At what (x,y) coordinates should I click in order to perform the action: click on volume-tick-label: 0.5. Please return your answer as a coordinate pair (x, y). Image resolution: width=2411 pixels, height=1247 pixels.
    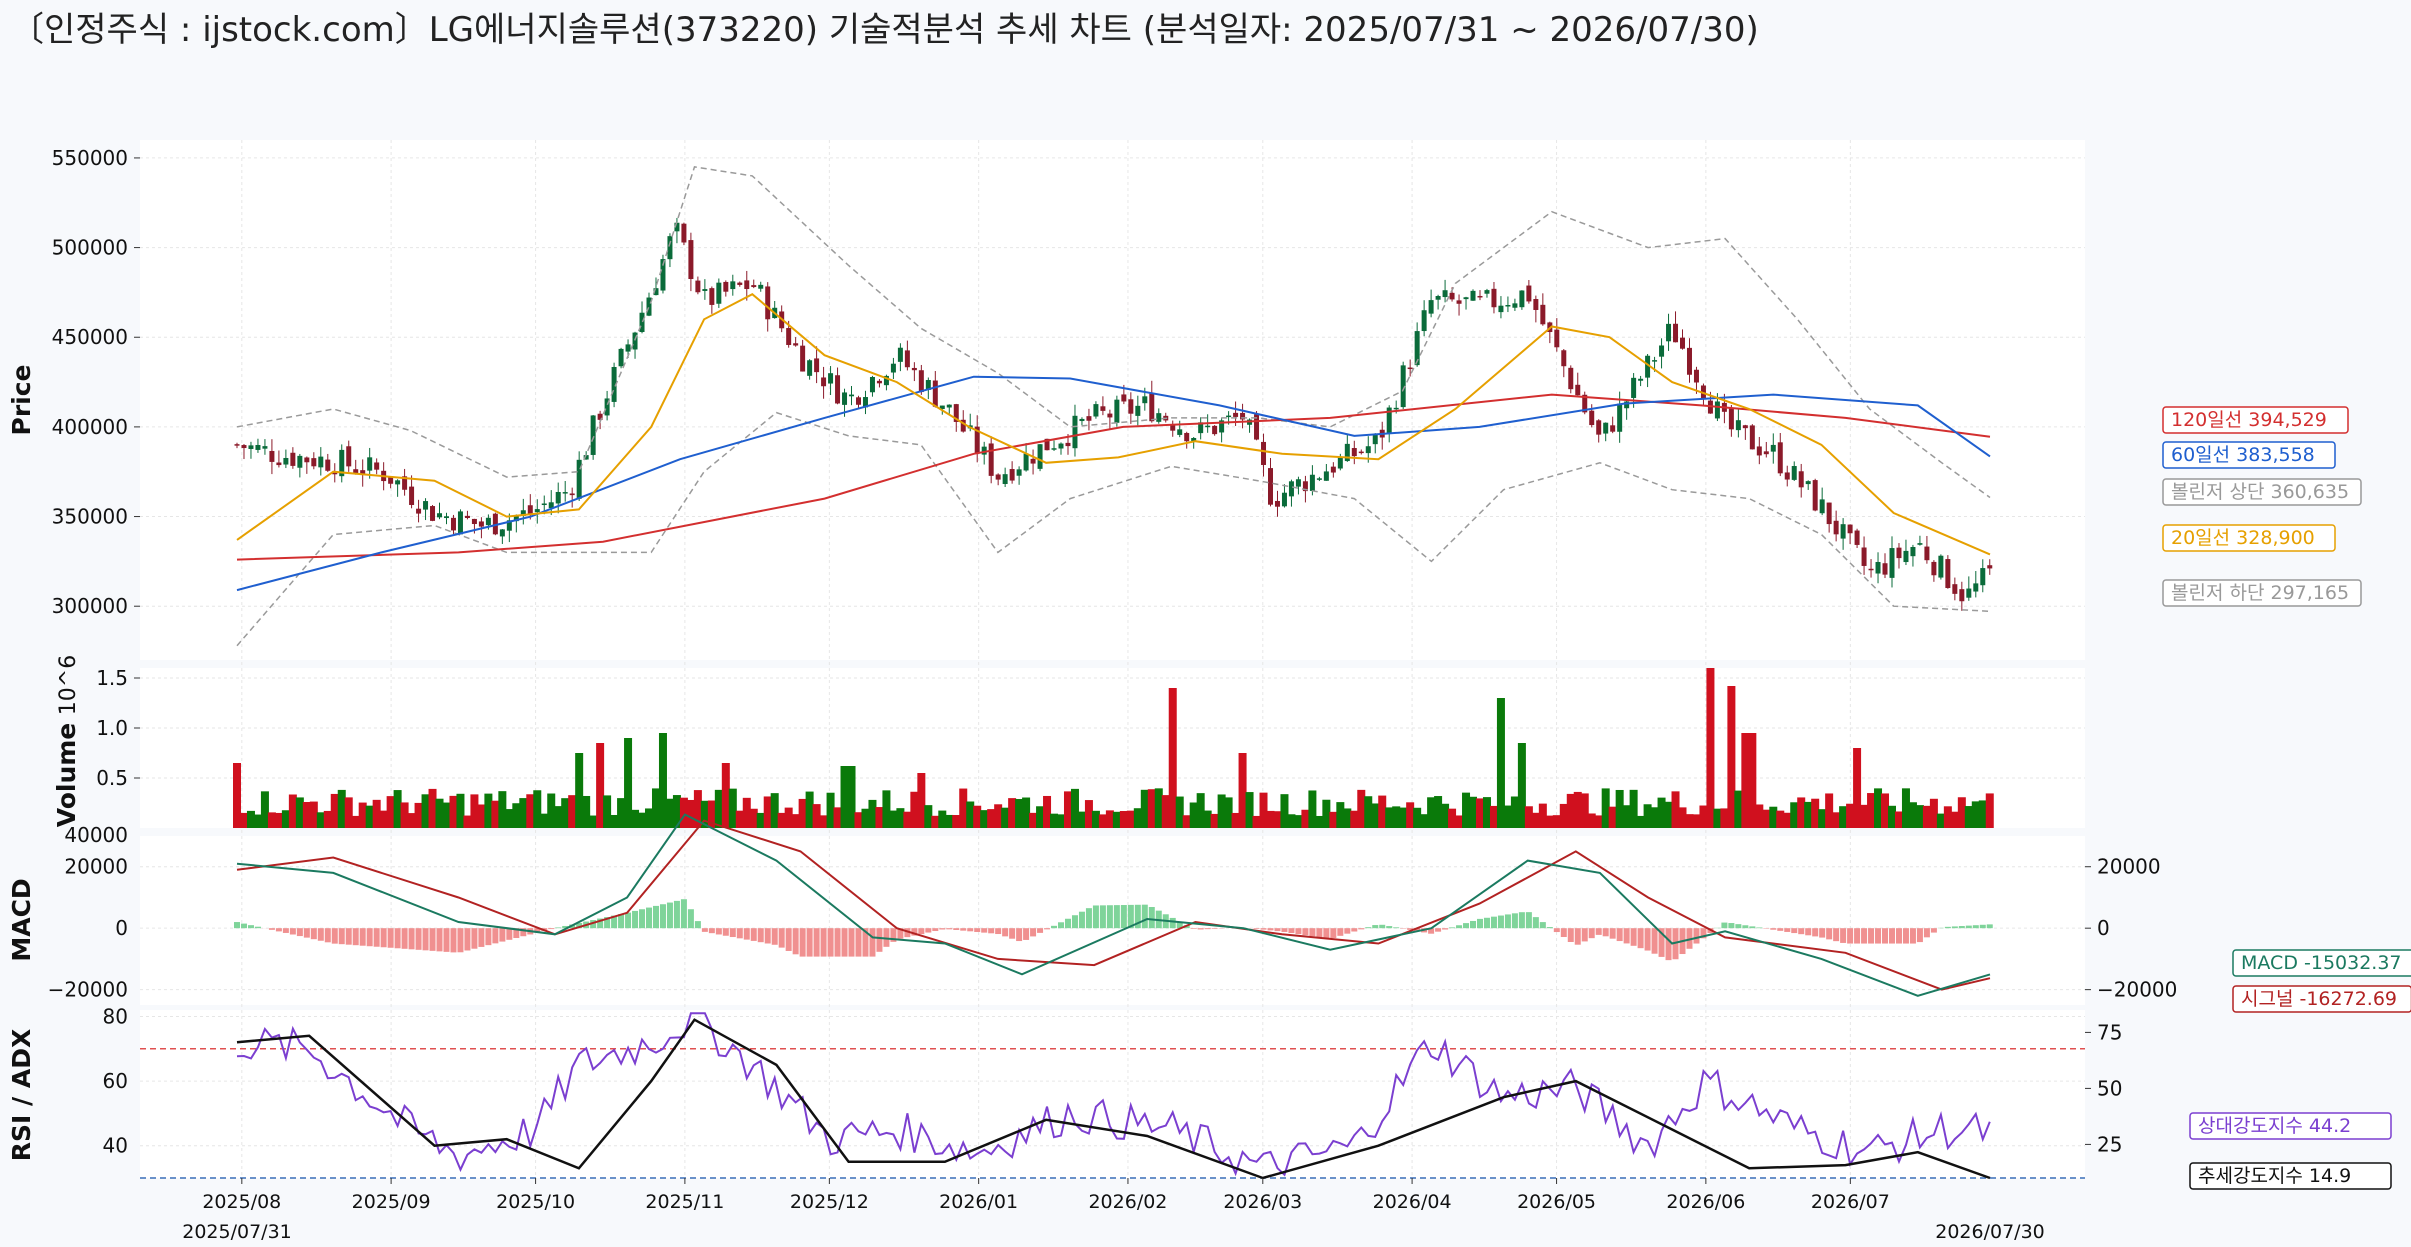
    Looking at the image, I should click on (112, 778).